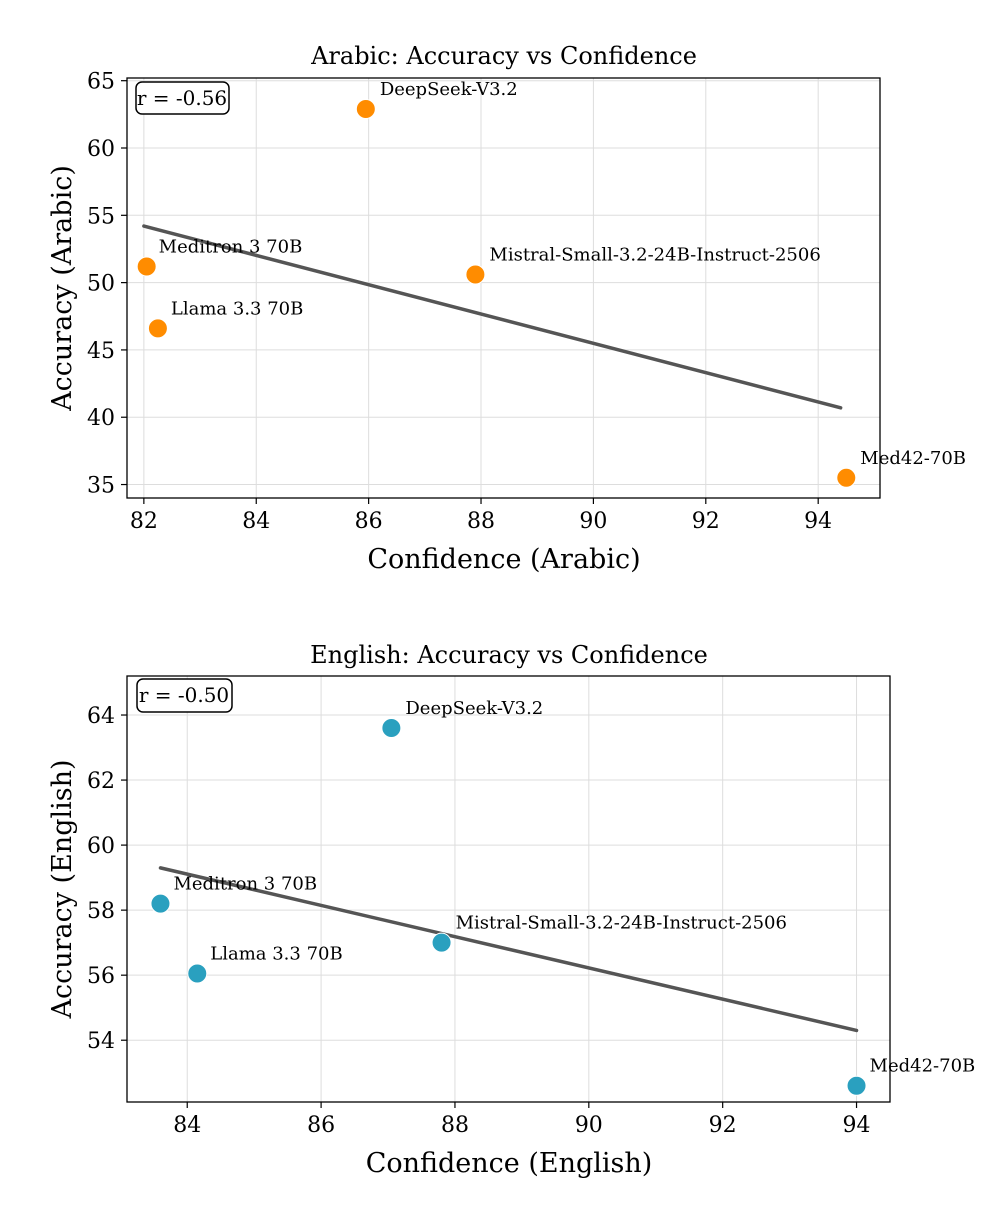 The width and height of the screenshot is (996, 1230). I want to click on x-tick-label: 82, so click(144, 521).